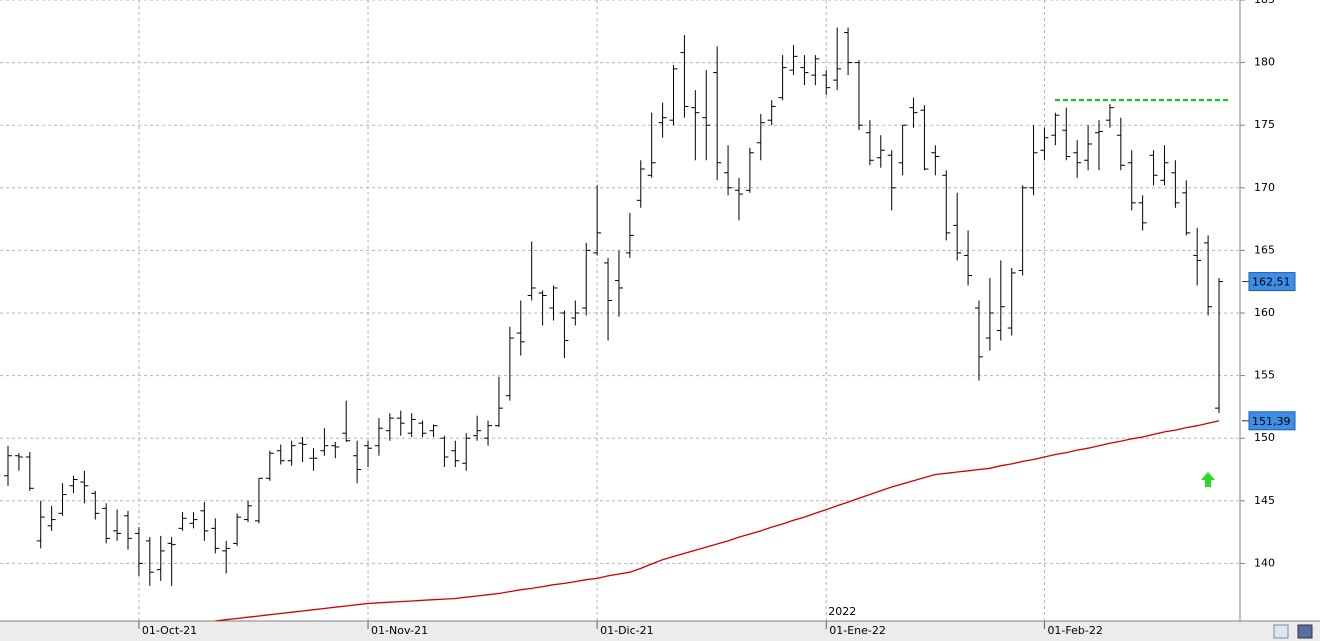 The image size is (1320, 641). I want to click on y-tick-label: 180, so click(1264, 62).